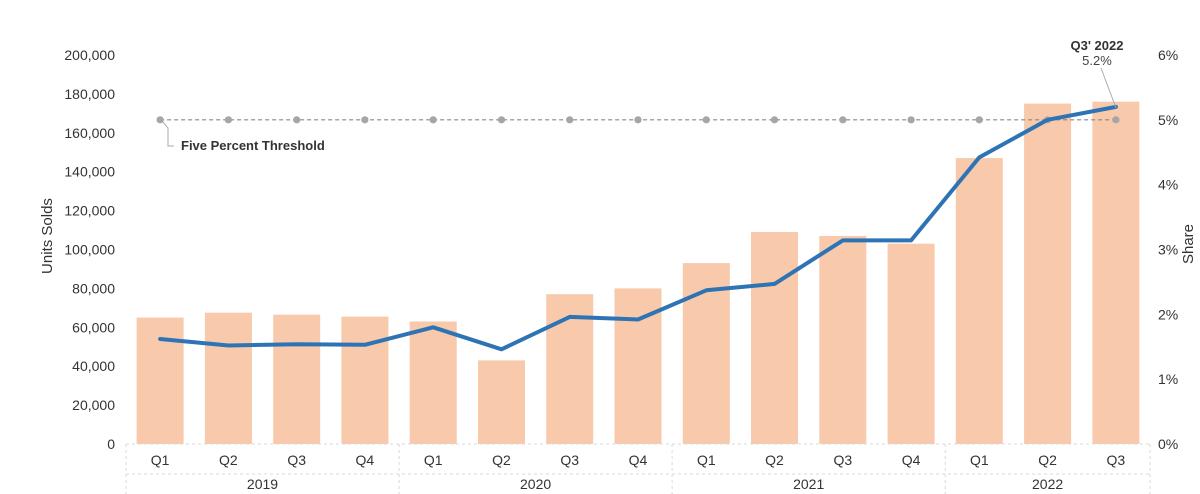 This screenshot has height=494, width=1200. I want to click on y2-axis-title: Share, so click(1188, 244).